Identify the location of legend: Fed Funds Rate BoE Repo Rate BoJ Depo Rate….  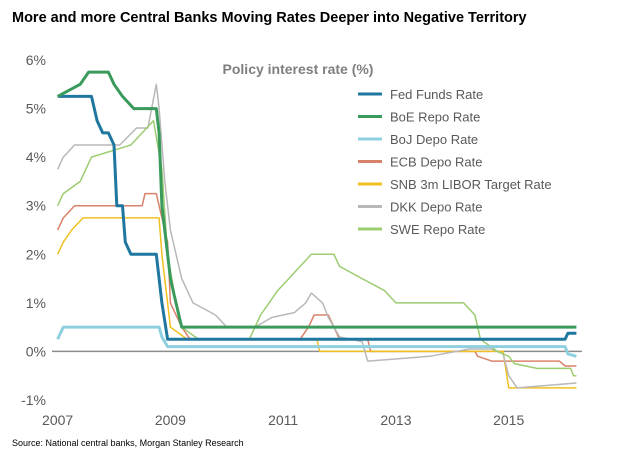
(455, 162).